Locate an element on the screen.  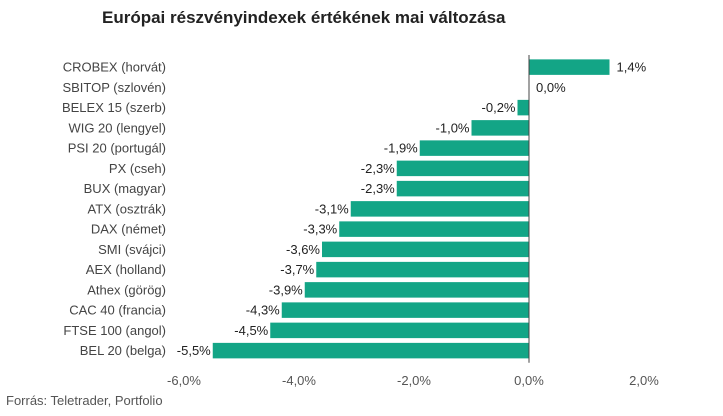
category-label: AEX (holland) is located at coordinates (126, 269).